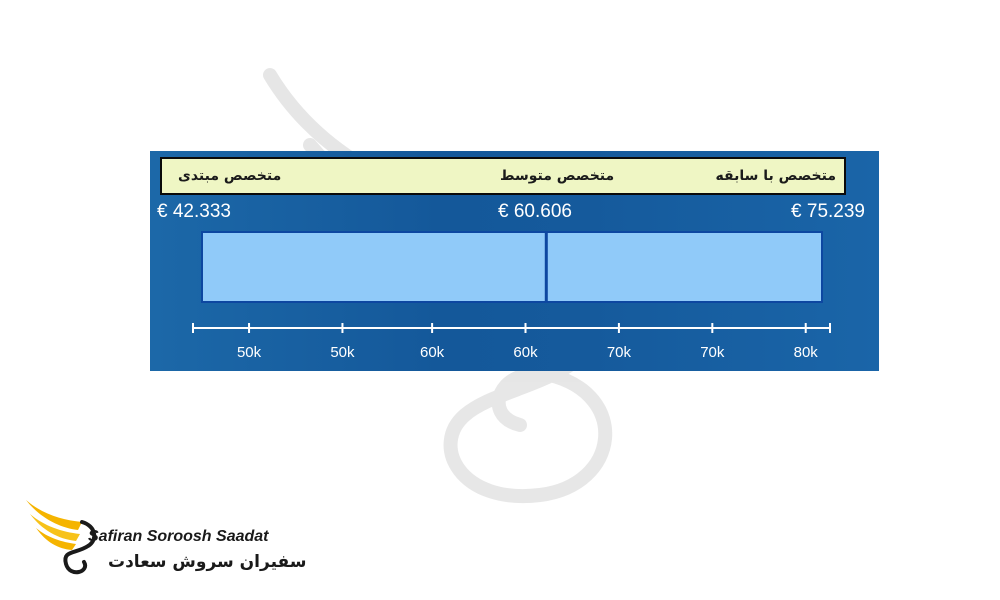 The height and width of the screenshot is (600, 1000). Describe the element at coordinates (178, 536) in the screenshot. I see `logo-name-english: Safiran Soroosh Saadat` at that location.